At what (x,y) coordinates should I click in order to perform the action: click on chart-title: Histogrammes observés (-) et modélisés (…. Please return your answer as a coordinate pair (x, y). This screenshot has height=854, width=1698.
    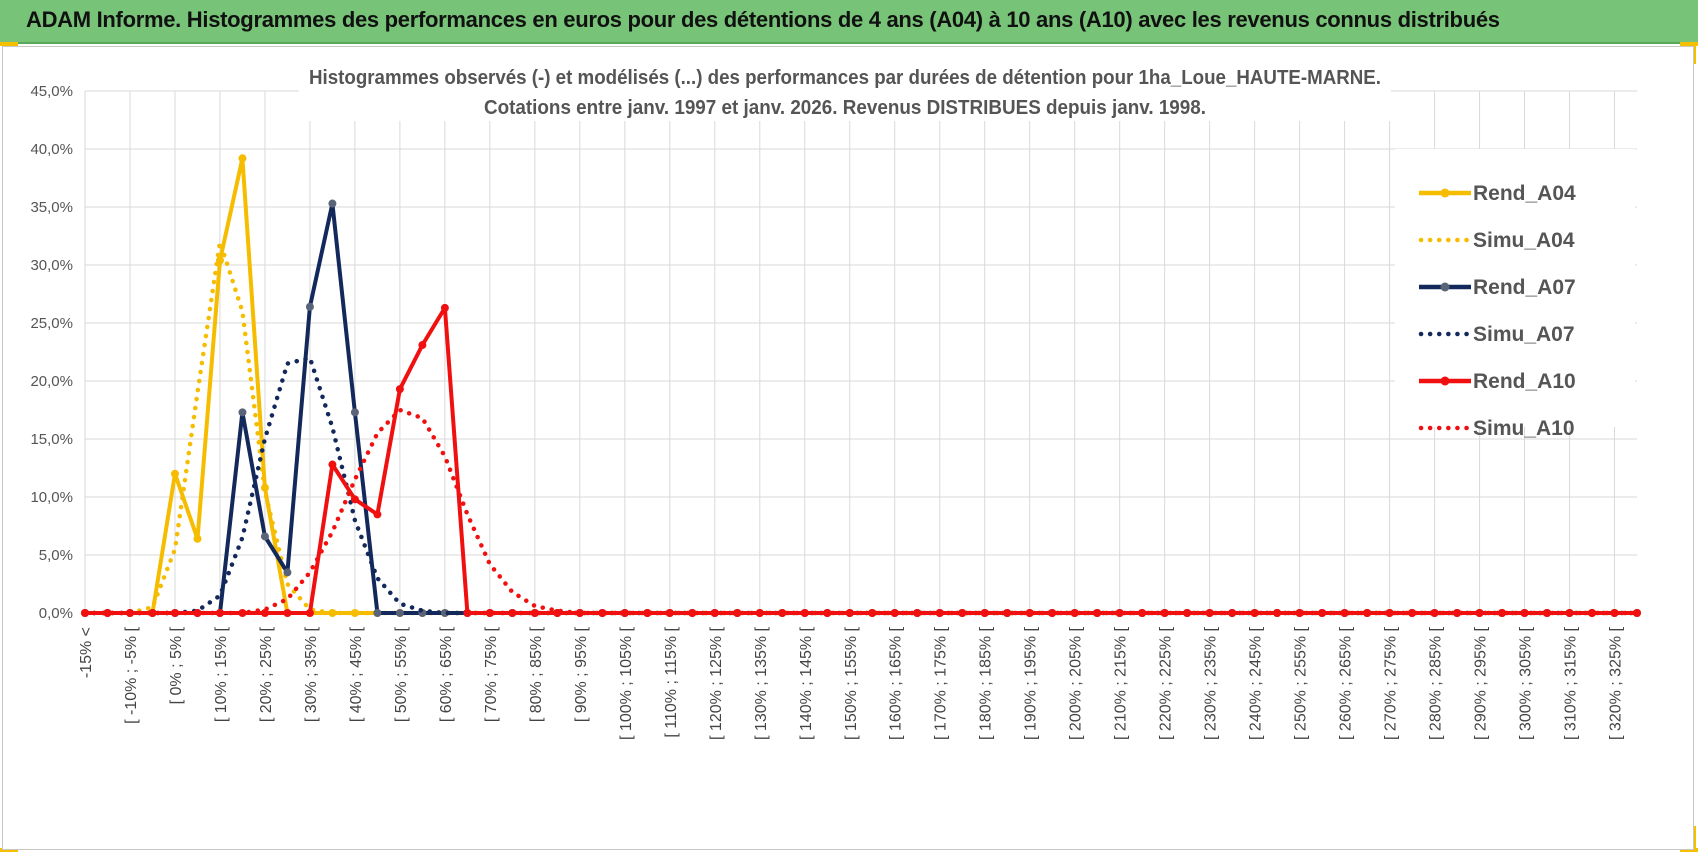
    Looking at the image, I should click on (845, 91).